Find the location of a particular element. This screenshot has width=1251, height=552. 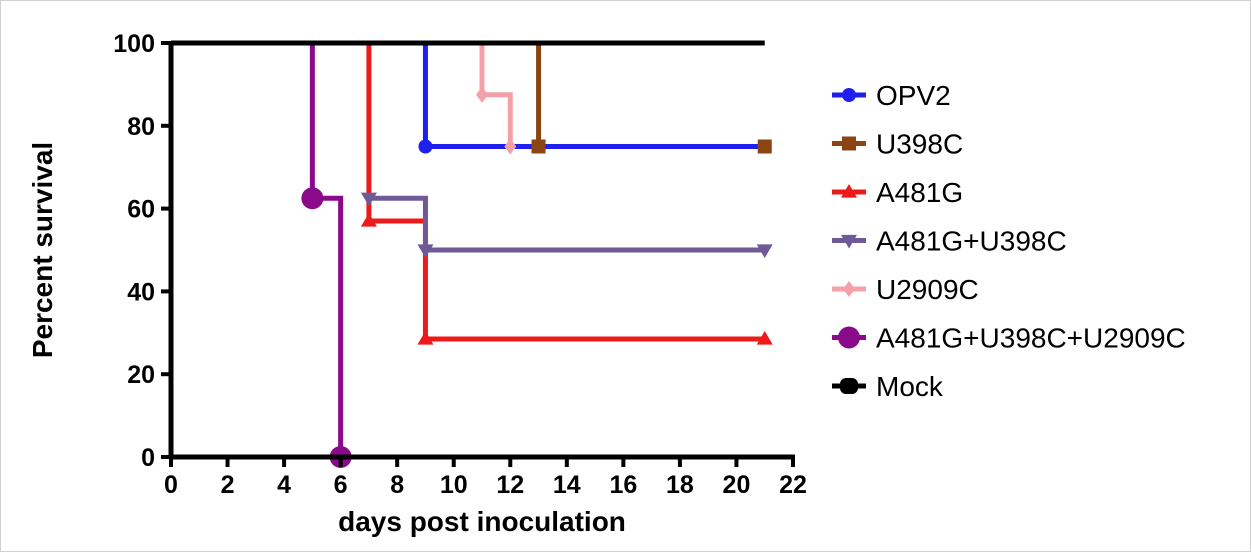

x-tick-label: 8 is located at coordinates (397, 485).